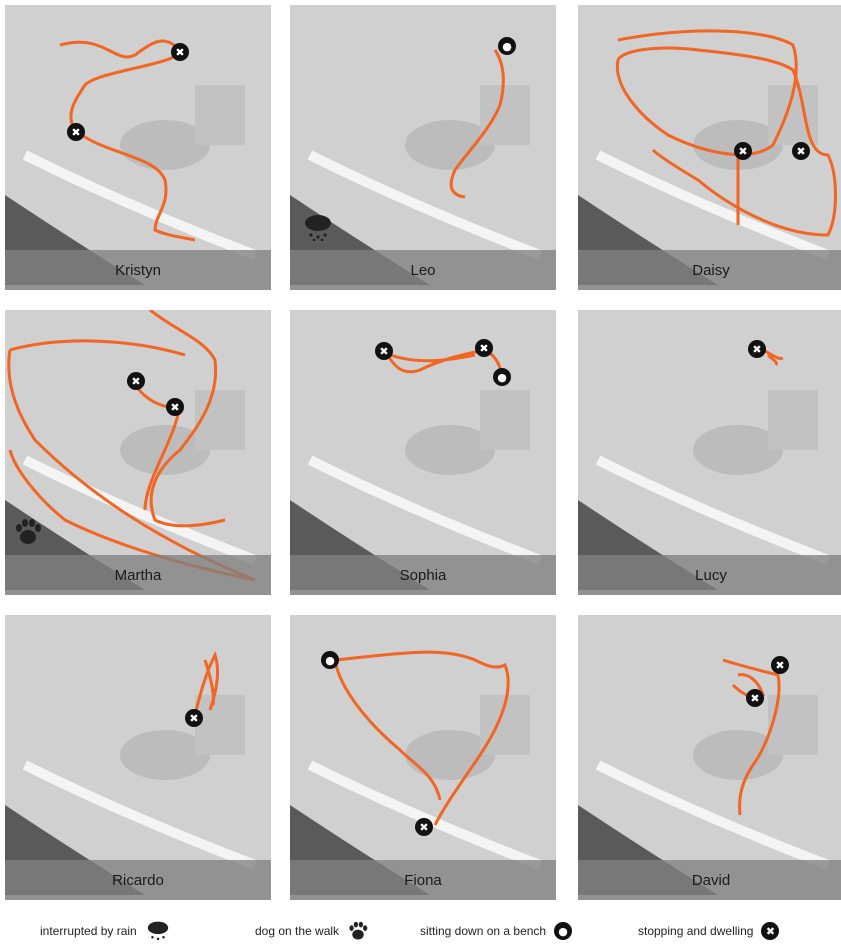 The image size is (841, 946). I want to click on panel-label: Martha, so click(138, 575).